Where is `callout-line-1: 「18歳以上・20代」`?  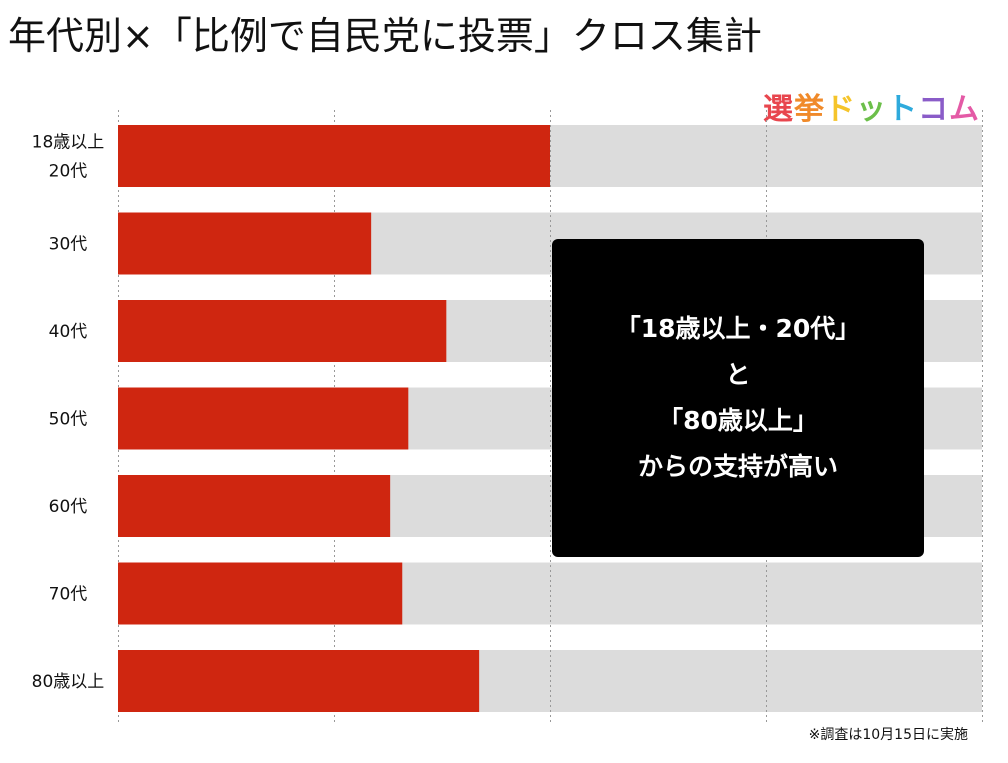
callout-line-1: 「18歳以上・20代」 is located at coordinates (738, 328).